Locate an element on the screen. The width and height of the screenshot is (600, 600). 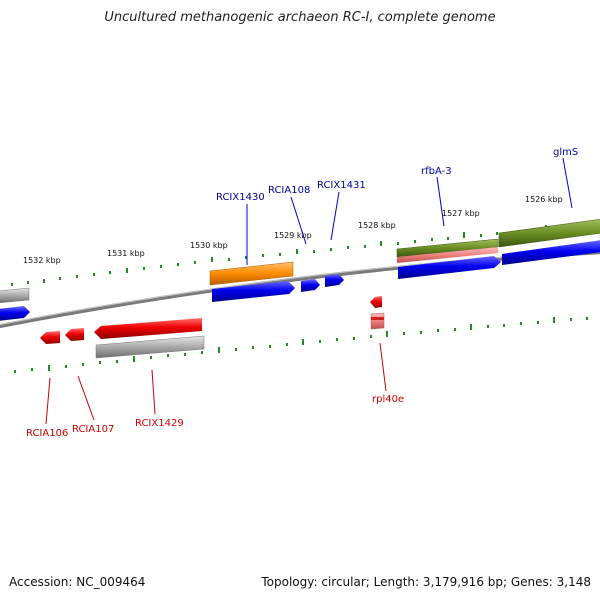
leader-glms is located at coordinates (567, 183).